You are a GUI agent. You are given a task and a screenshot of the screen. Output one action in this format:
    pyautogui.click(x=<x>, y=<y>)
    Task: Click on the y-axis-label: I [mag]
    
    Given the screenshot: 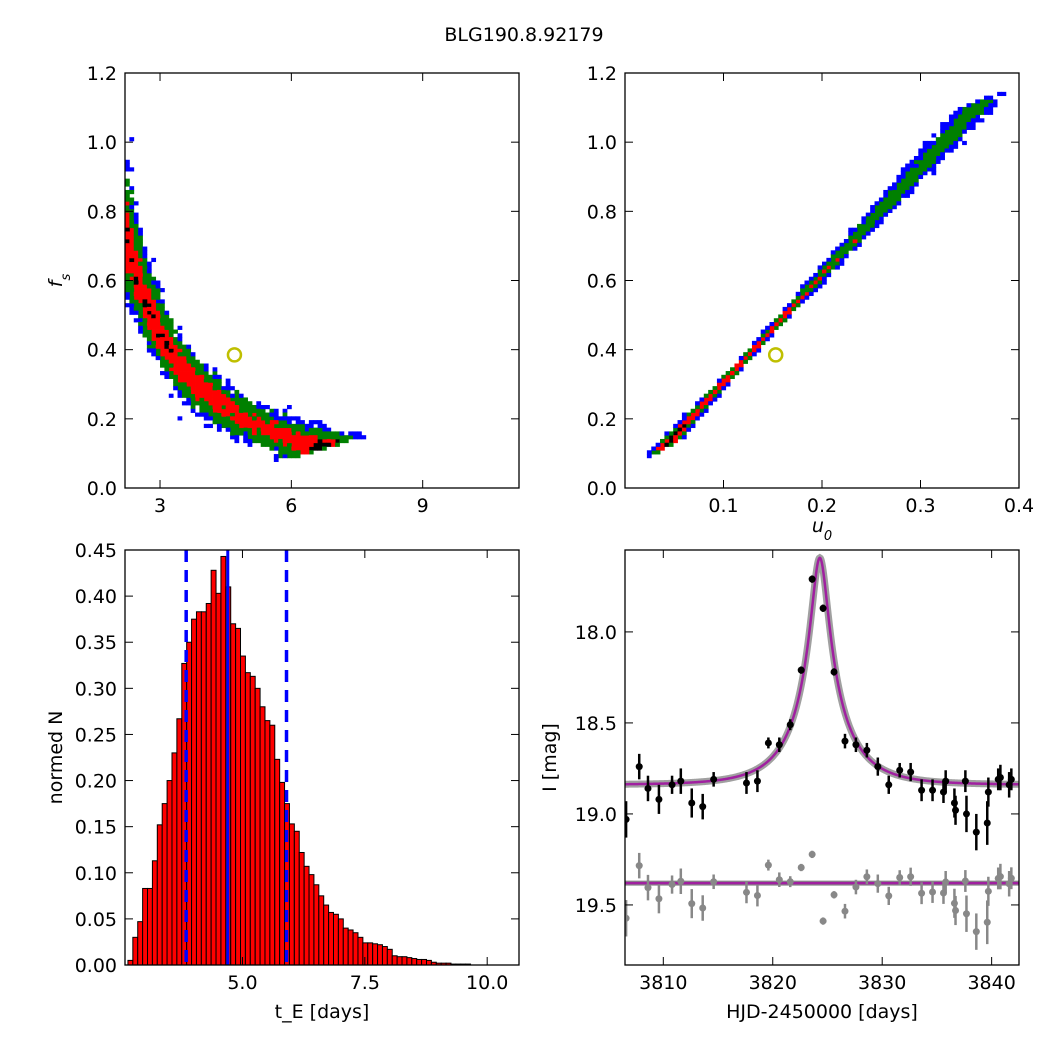 What is the action you would take?
    pyautogui.click(x=550, y=757)
    